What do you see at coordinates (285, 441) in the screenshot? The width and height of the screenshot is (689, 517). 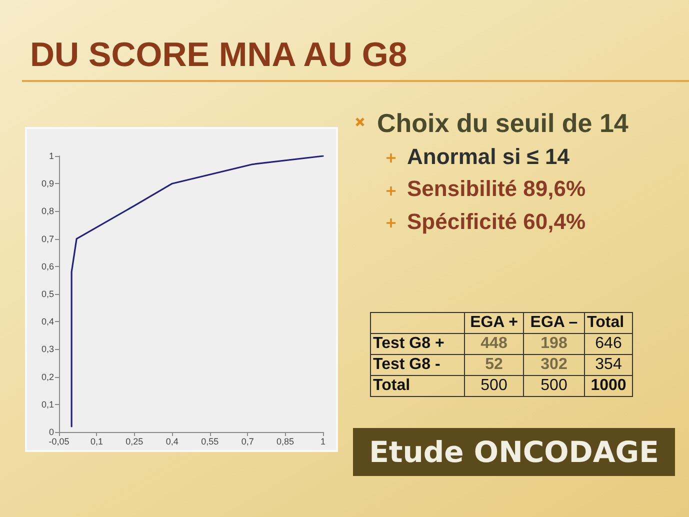 I see `x-tick-label: 0,85` at bounding box center [285, 441].